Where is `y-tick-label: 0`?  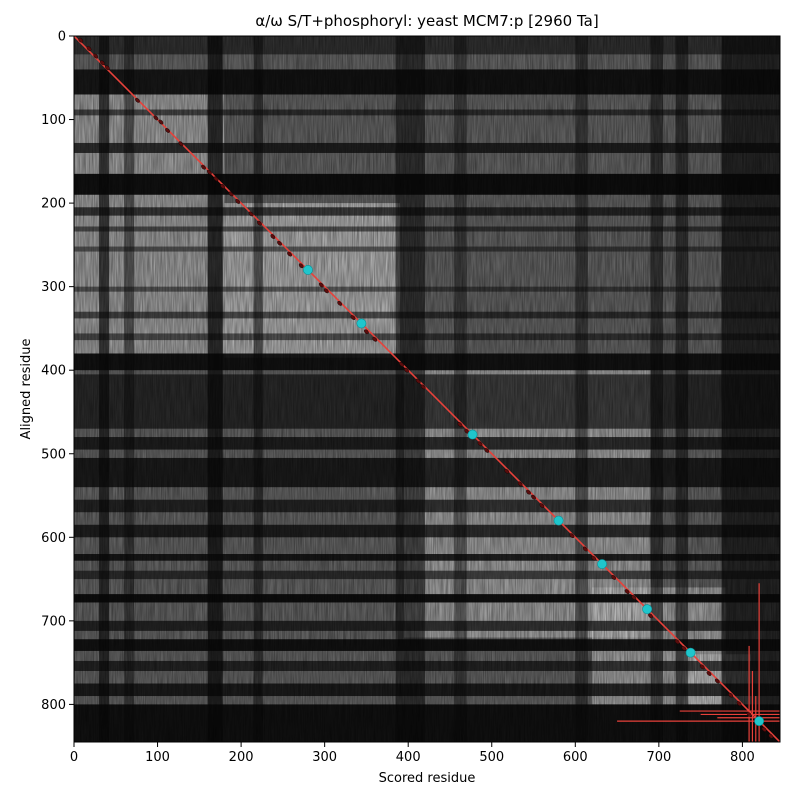
y-tick-label: 0 is located at coordinates (62, 37).